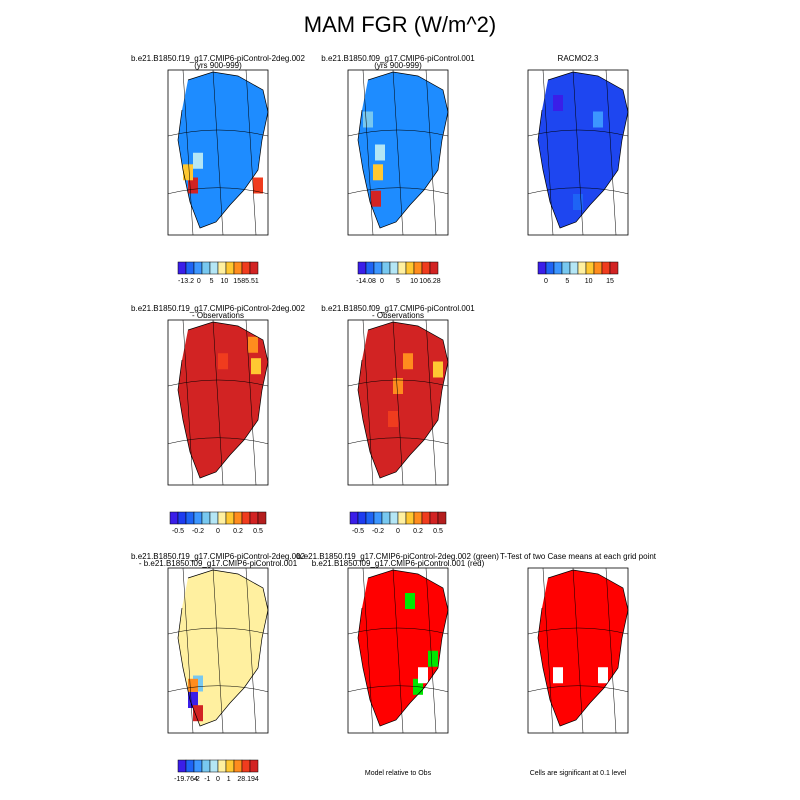 The width and height of the screenshot is (800, 800). I want to click on colorbar-label: 5, so click(212, 281).